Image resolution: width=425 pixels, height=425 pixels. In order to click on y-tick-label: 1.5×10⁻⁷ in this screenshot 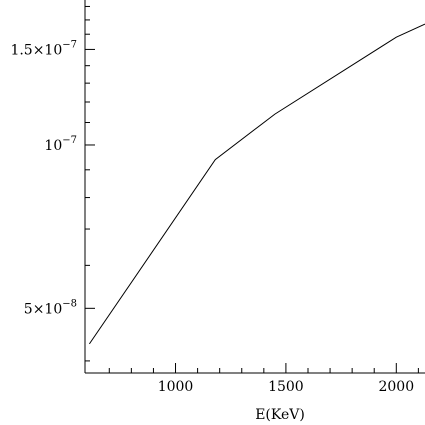, I will do `click(43, 48)`.